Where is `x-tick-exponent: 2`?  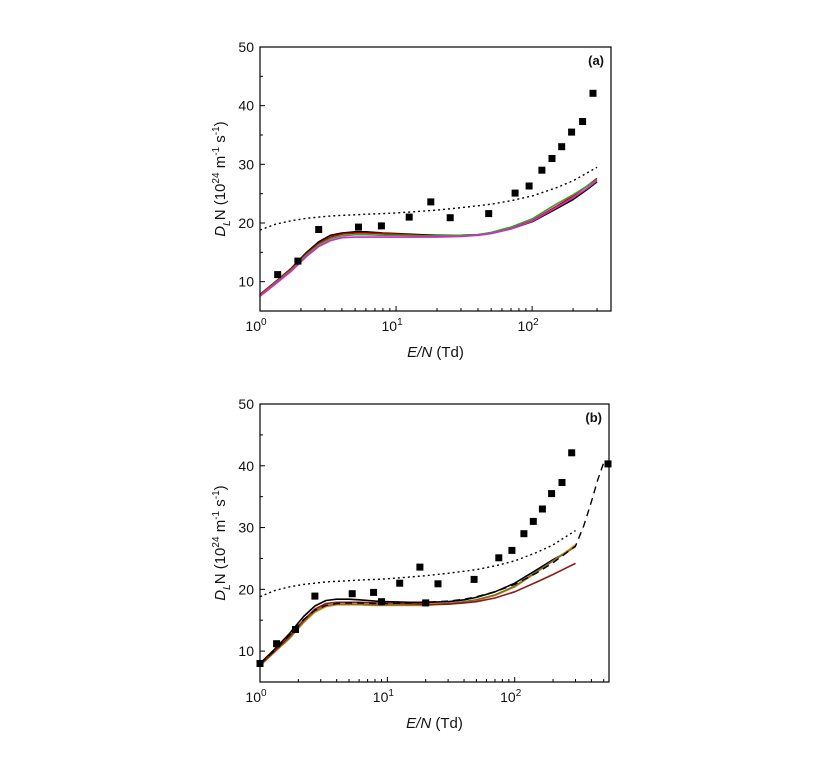 x-tick-exponent: 2 is located at coordinates (536, 322).